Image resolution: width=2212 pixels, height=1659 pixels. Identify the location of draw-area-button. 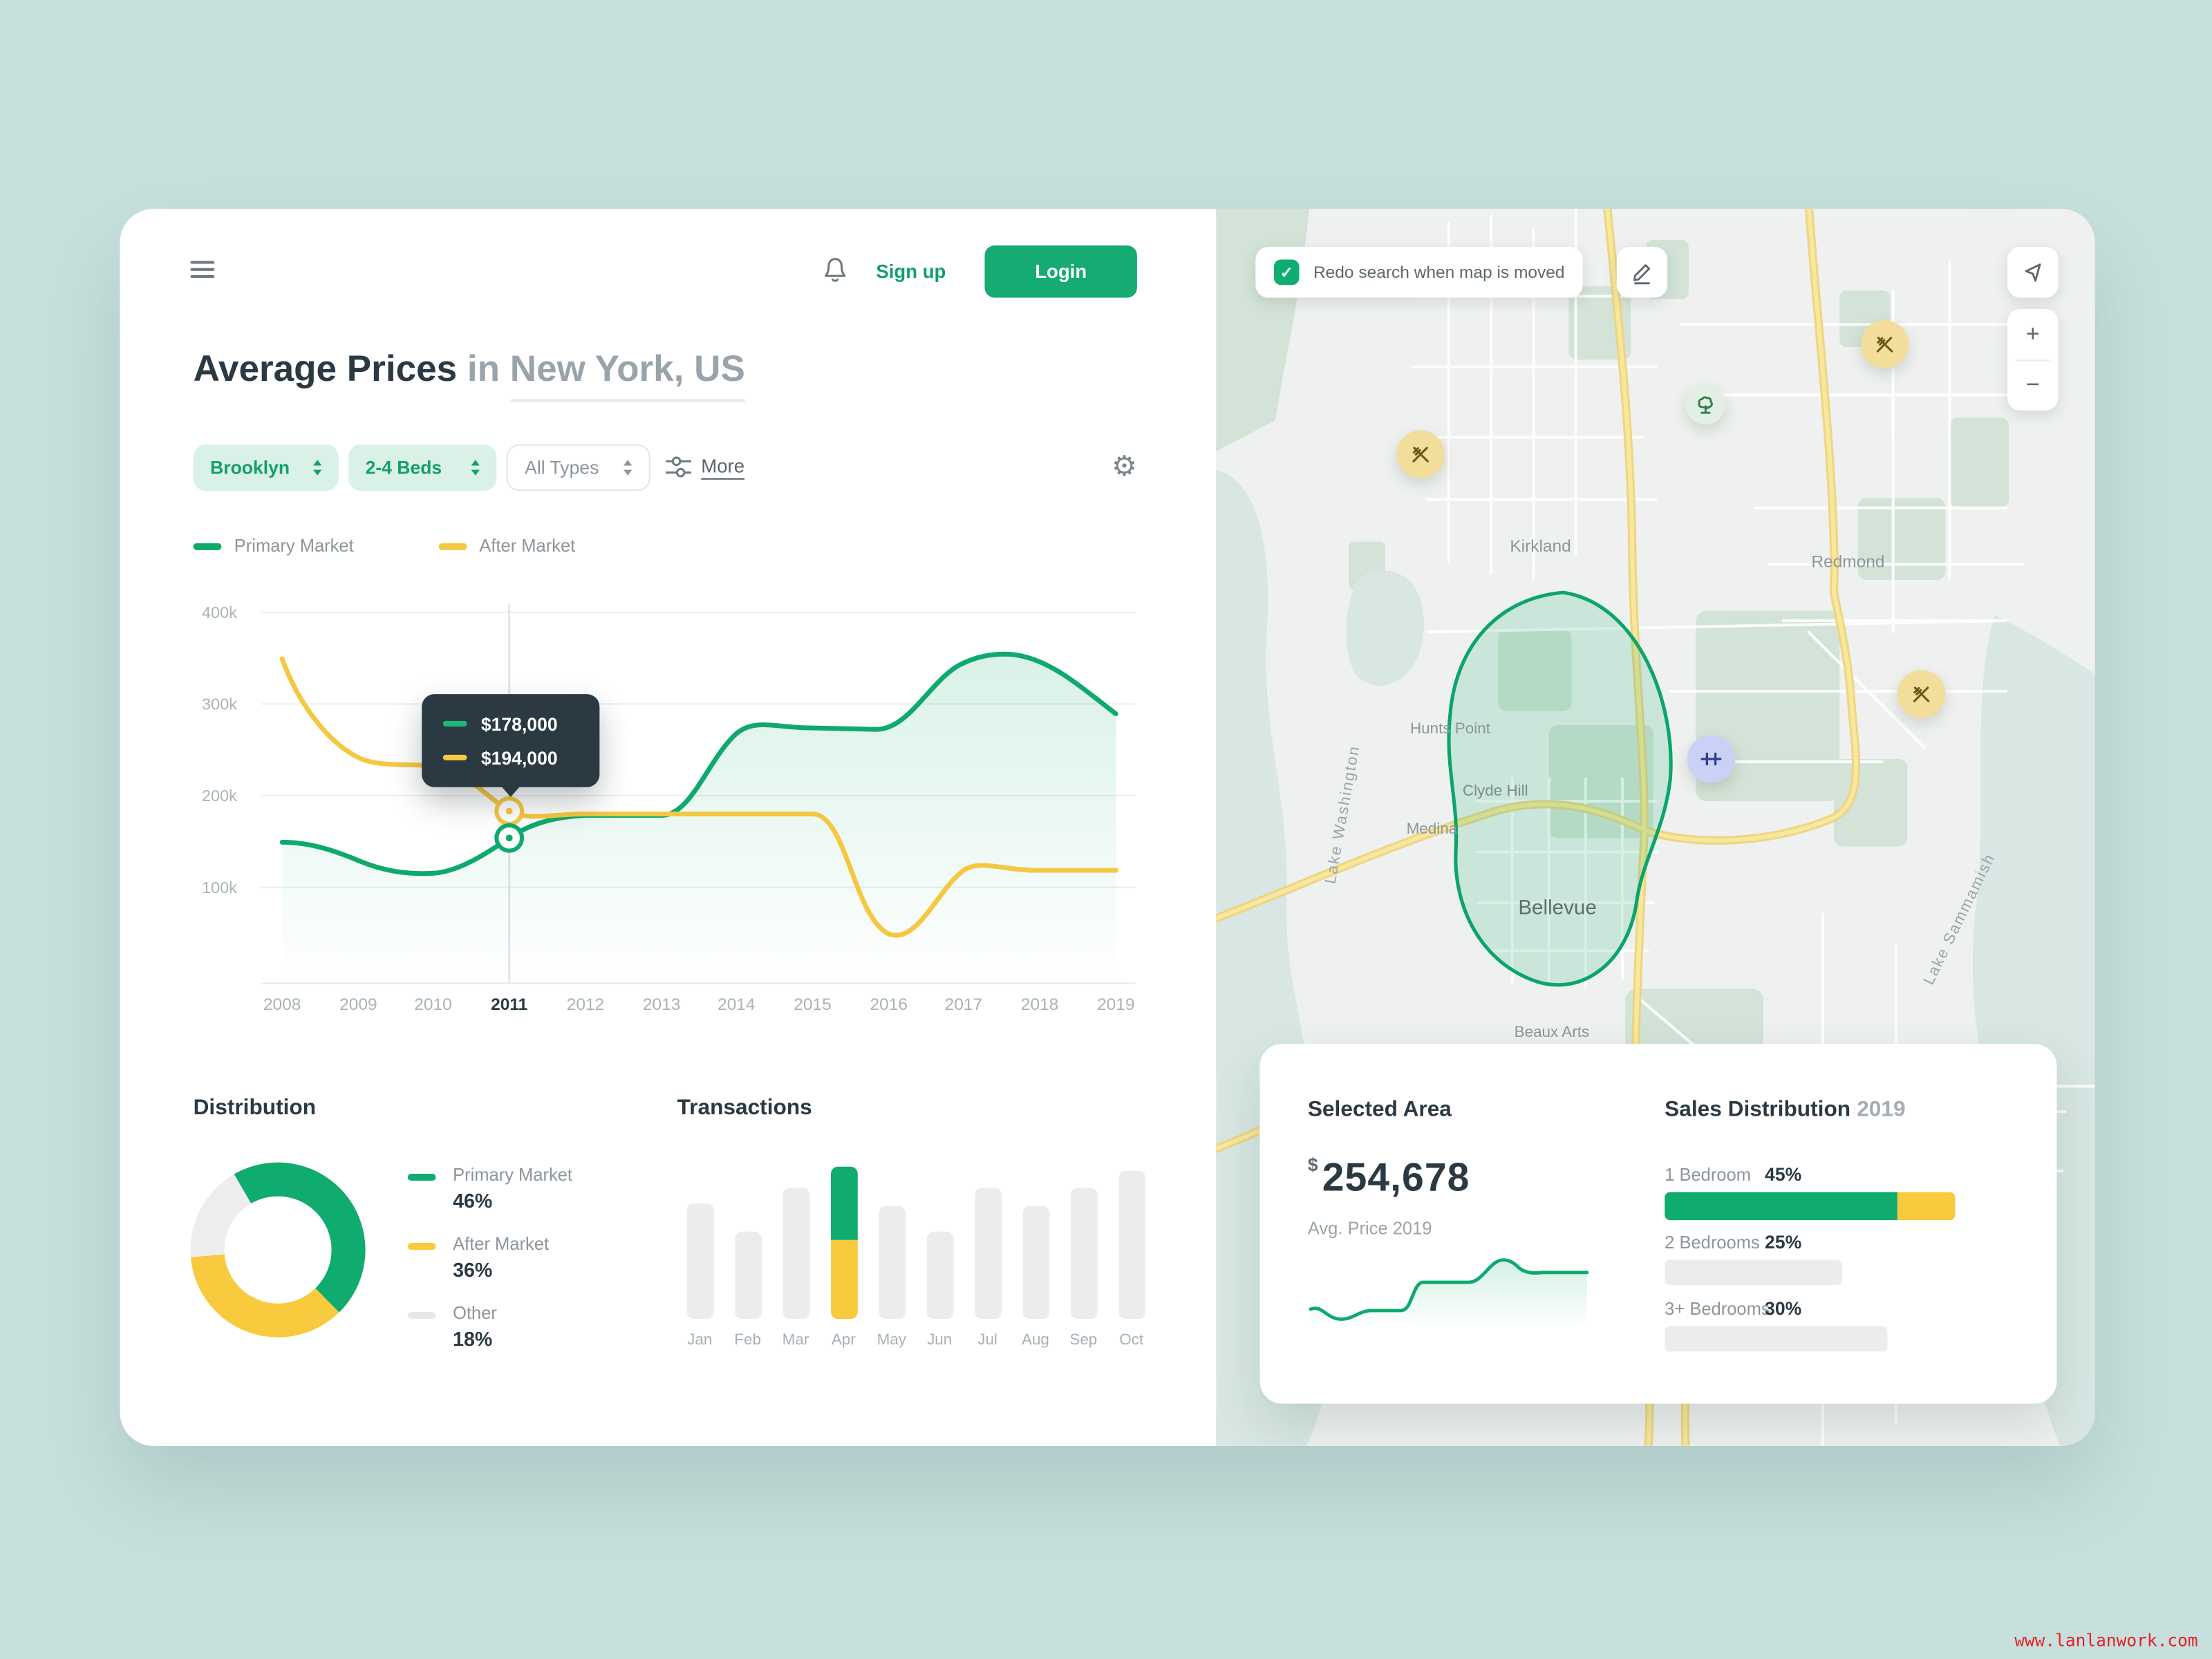
(1642, 272).